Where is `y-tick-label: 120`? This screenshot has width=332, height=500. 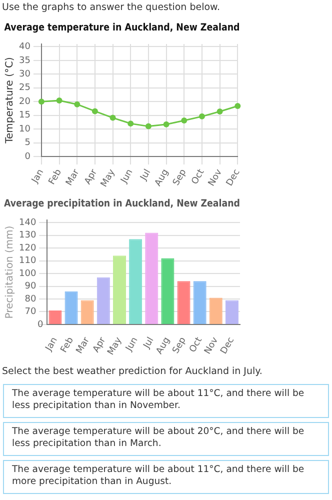
y-tick-label: 120 is located at coordinates (27, 248).